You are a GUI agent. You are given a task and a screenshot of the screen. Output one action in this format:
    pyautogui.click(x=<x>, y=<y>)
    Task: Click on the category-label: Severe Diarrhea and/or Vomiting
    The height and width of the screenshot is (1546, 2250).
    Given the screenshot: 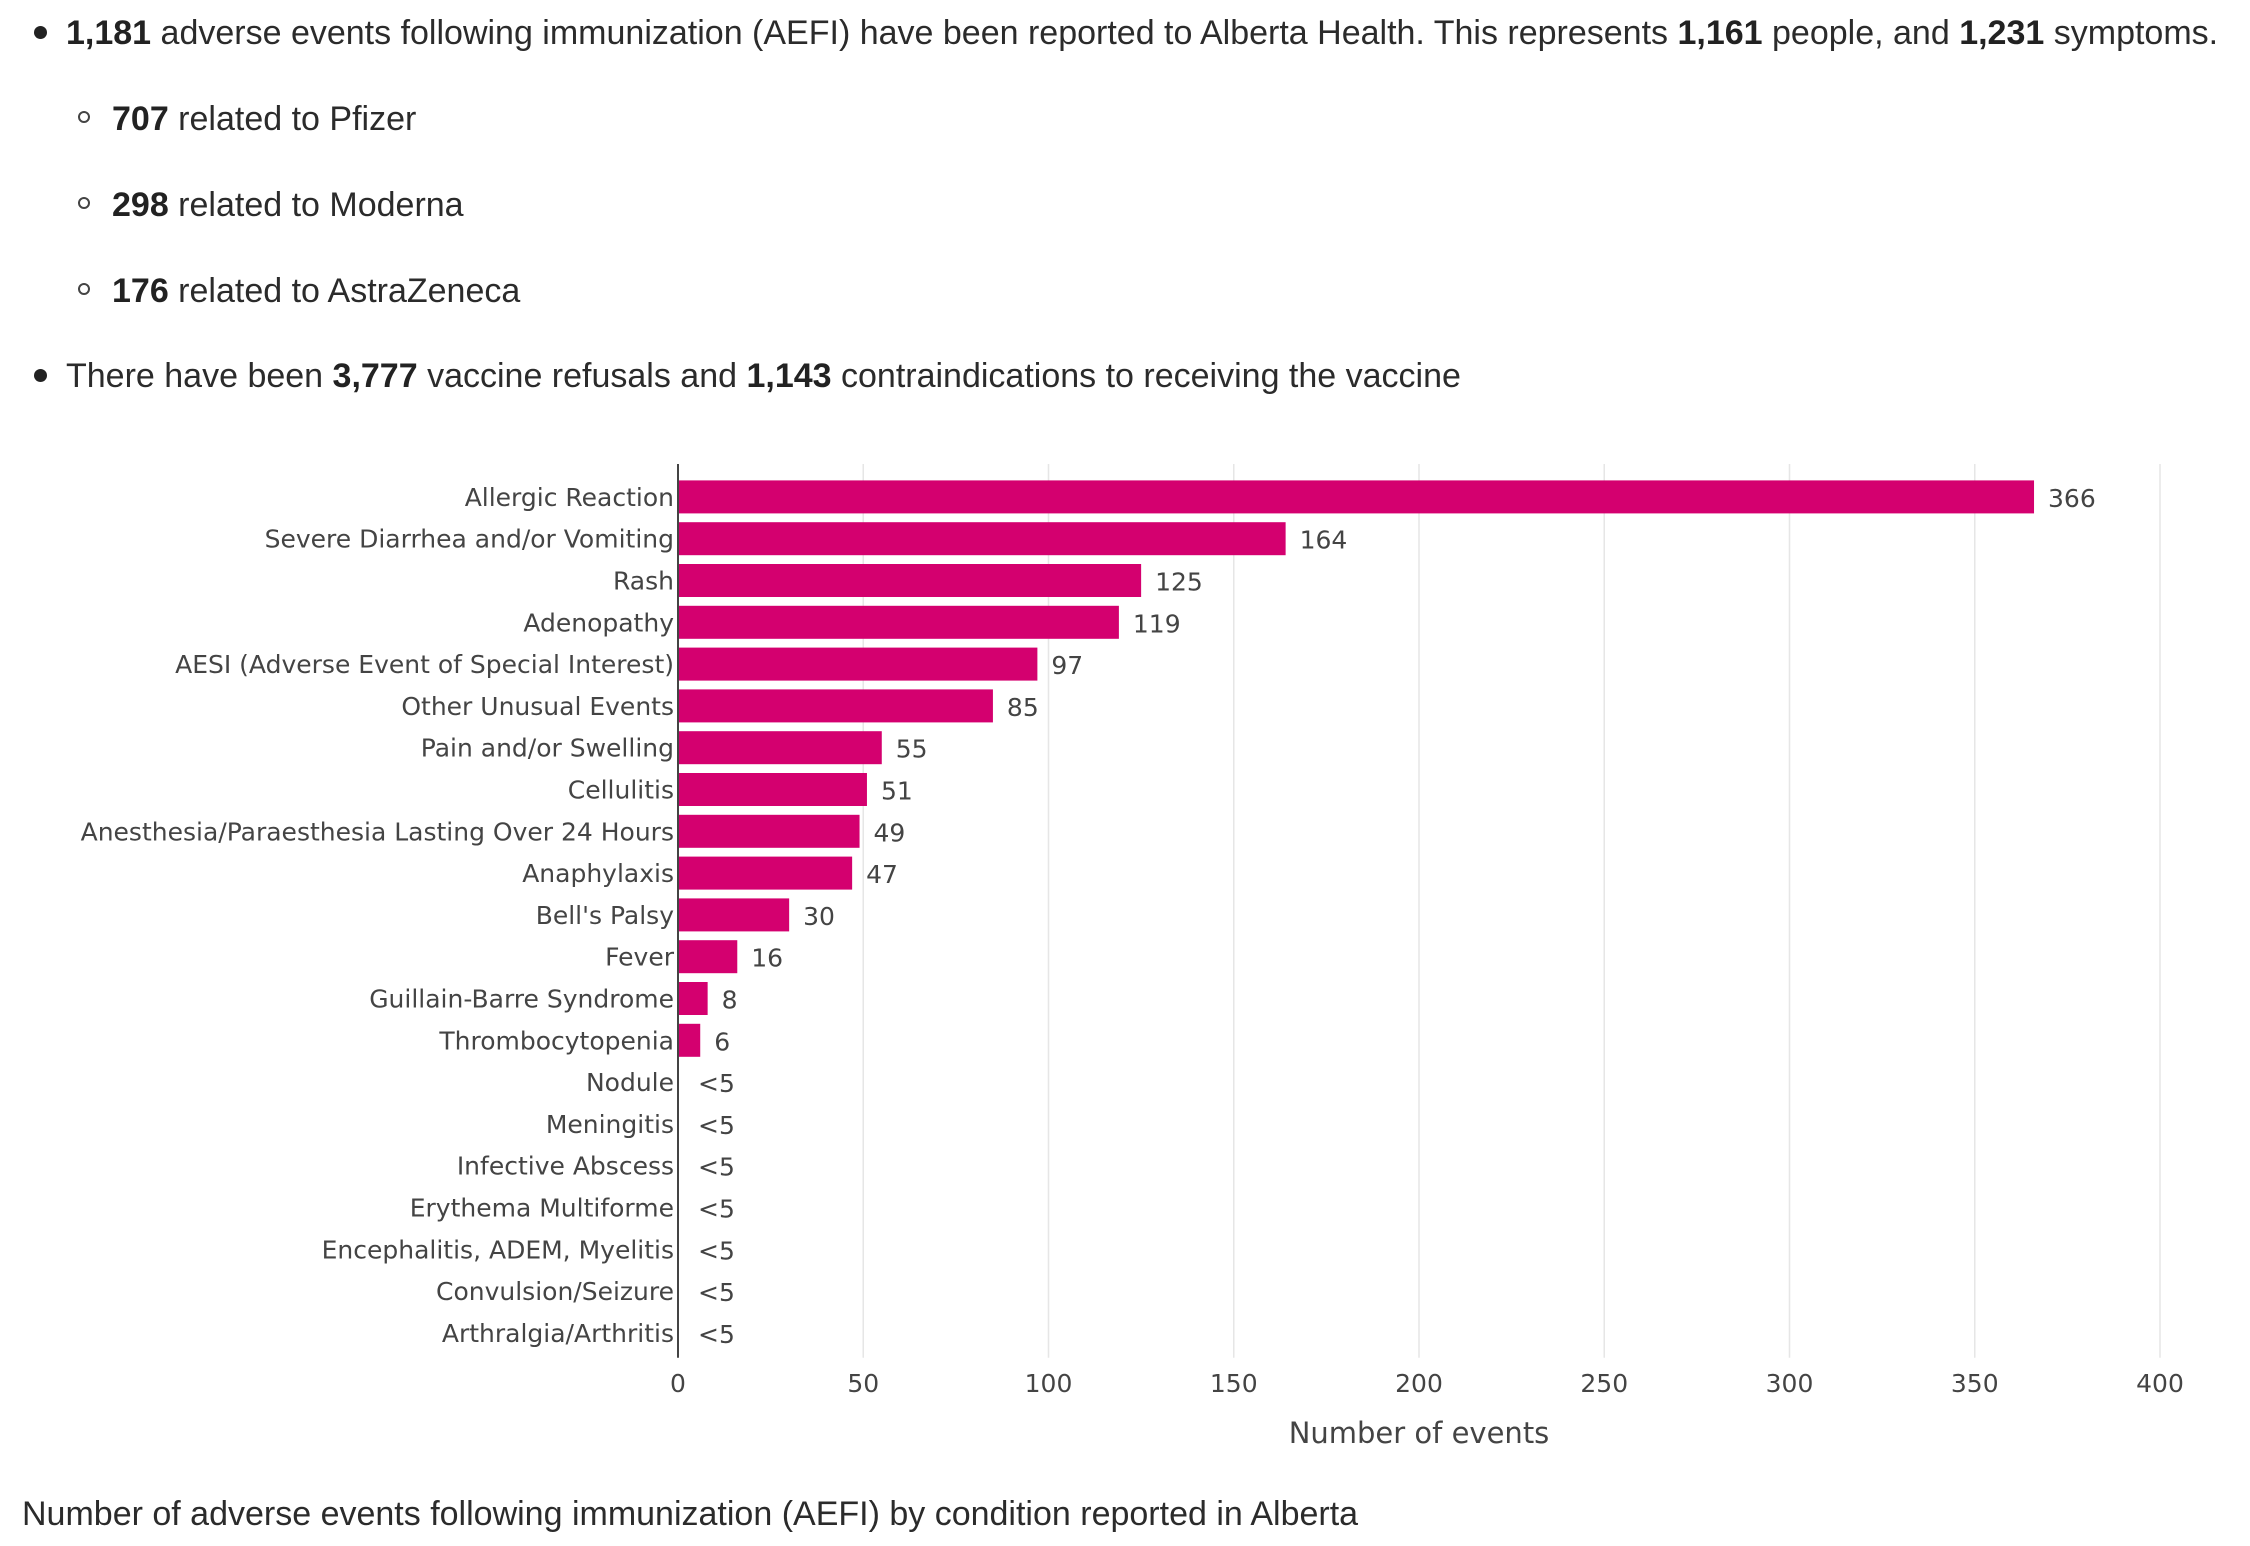 What is the action you would take?
    pyautogui.click(x=469, y=539)
    